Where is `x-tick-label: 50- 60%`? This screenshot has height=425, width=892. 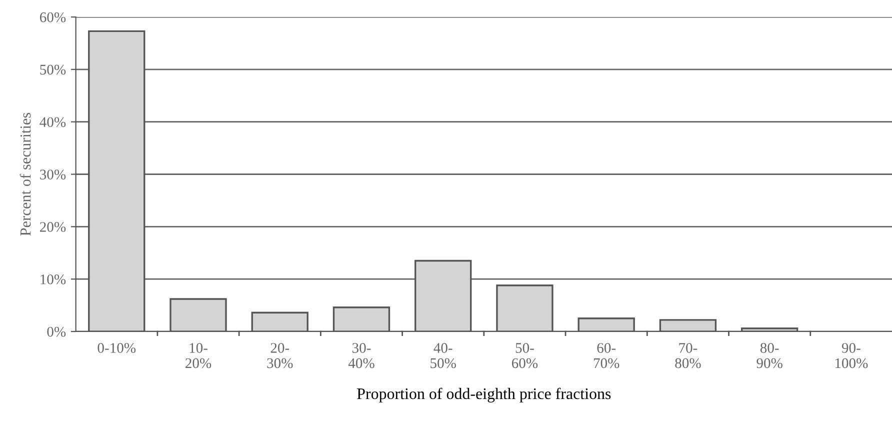 x-tick-label: 50- 60% is located at coordinates (525, 355).